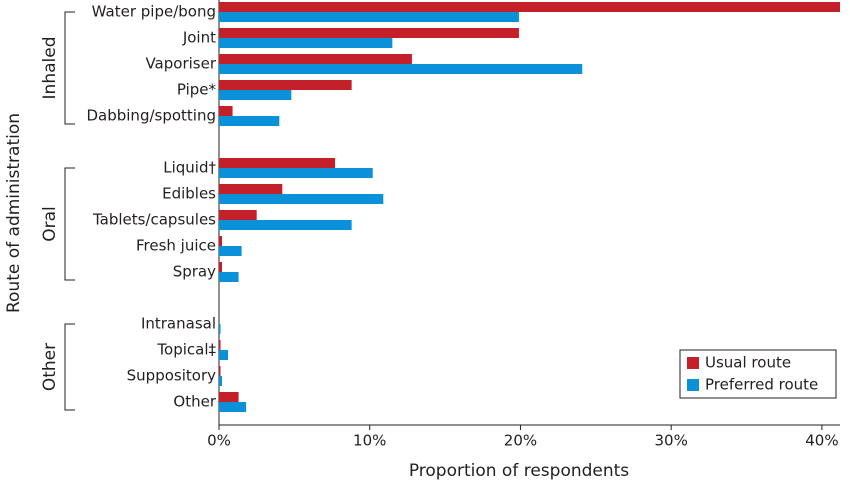  What do you see at coordinates (821, 441) in the screenshot?
I see `x-tick-label: 40%` at bounding box center [821, 441].